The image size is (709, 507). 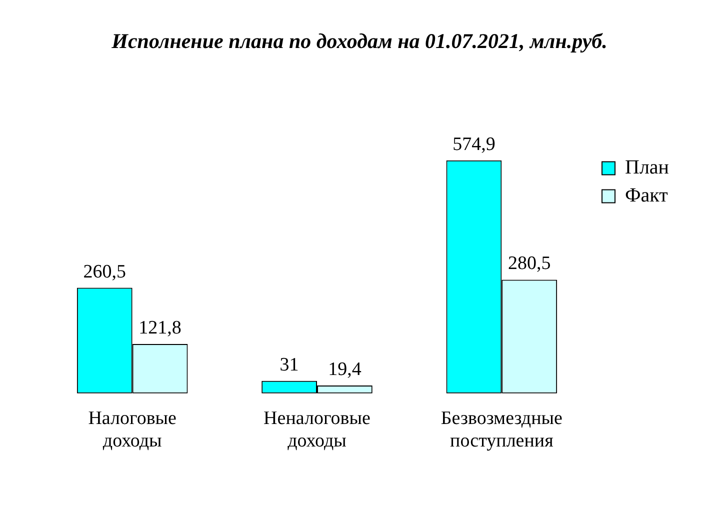 I want to click on x-tick-label: Налоговые доходы, so click(x=132, y=430).